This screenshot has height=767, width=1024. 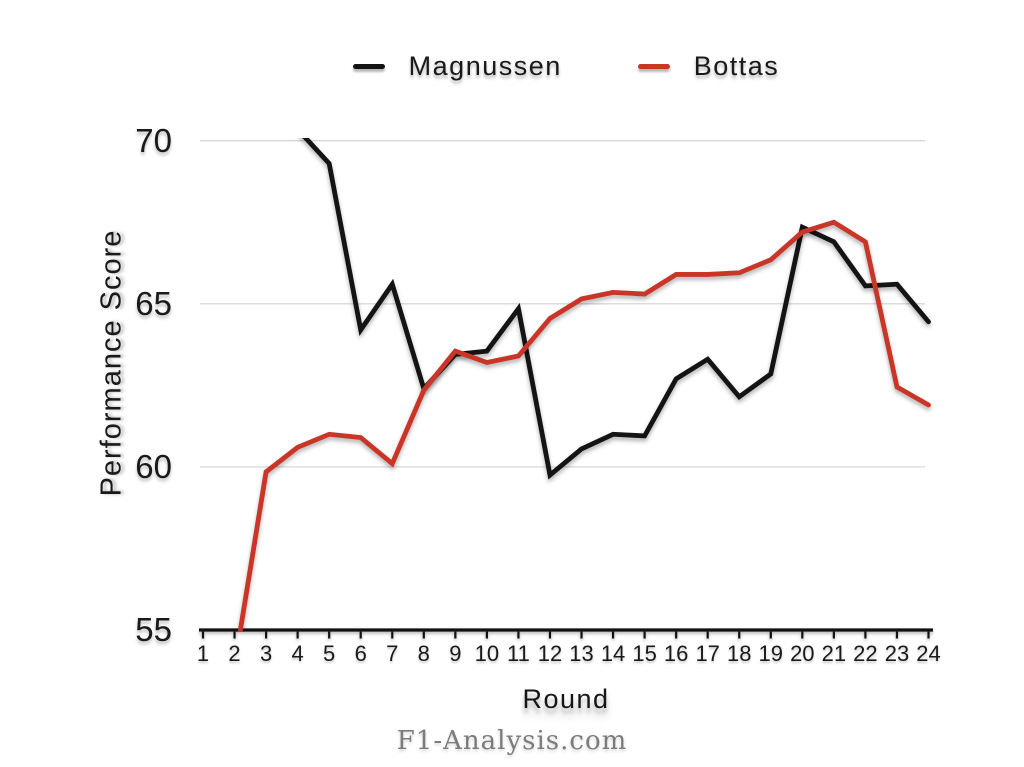 I want to click on x-tick-label-23: 23, so click(x=897, y=653).